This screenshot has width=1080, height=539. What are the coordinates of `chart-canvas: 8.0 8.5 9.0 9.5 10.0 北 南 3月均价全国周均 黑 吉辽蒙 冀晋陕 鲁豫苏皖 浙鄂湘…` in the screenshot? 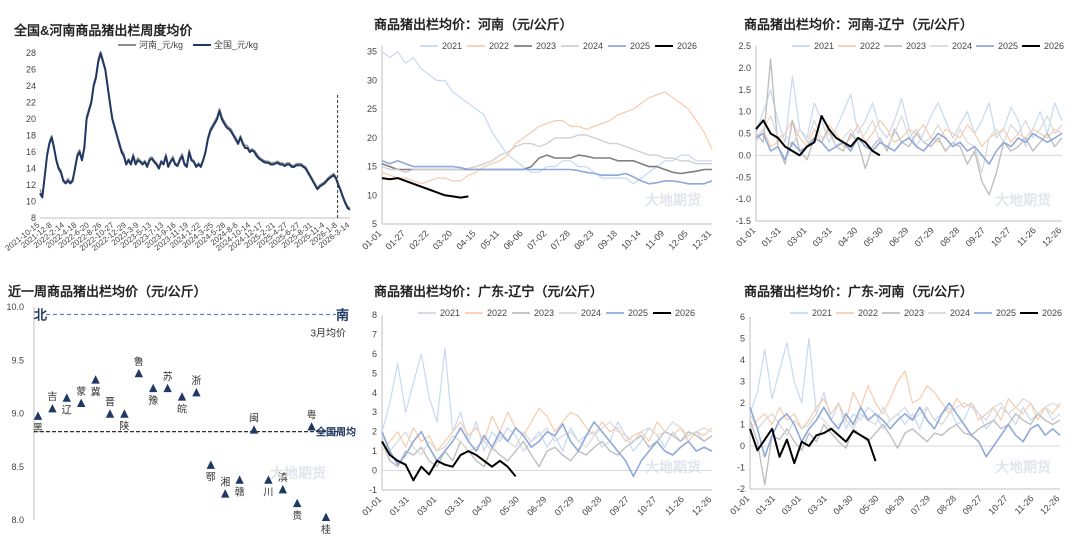 It's located at (181, 419).